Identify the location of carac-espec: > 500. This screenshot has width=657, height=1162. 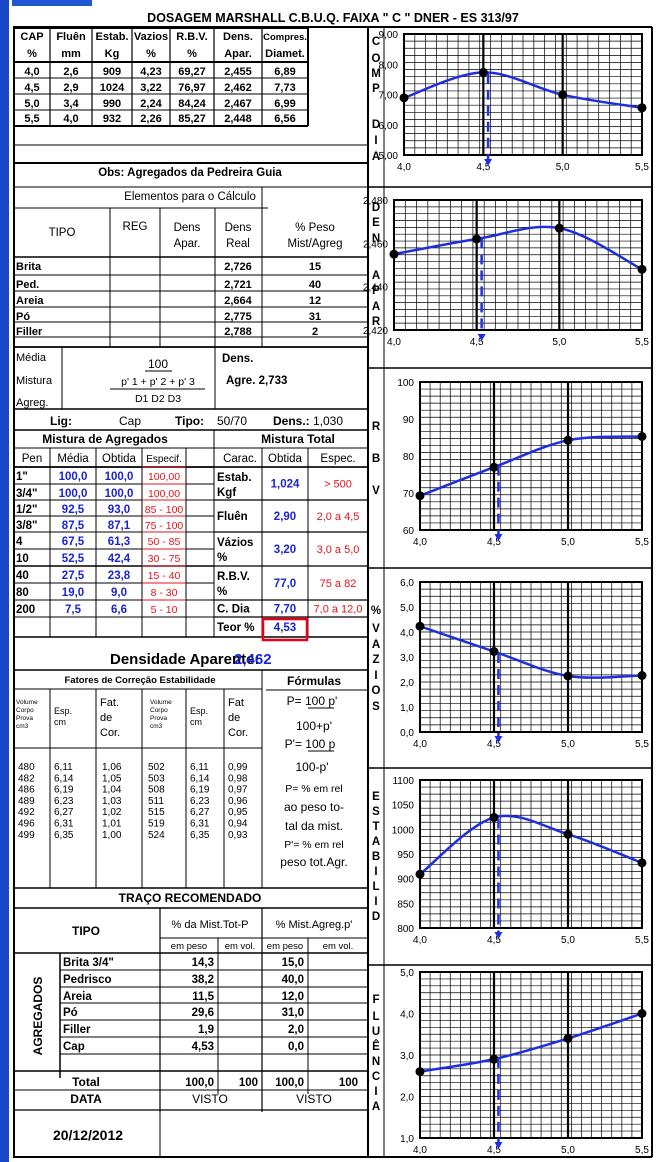
(338, 485).